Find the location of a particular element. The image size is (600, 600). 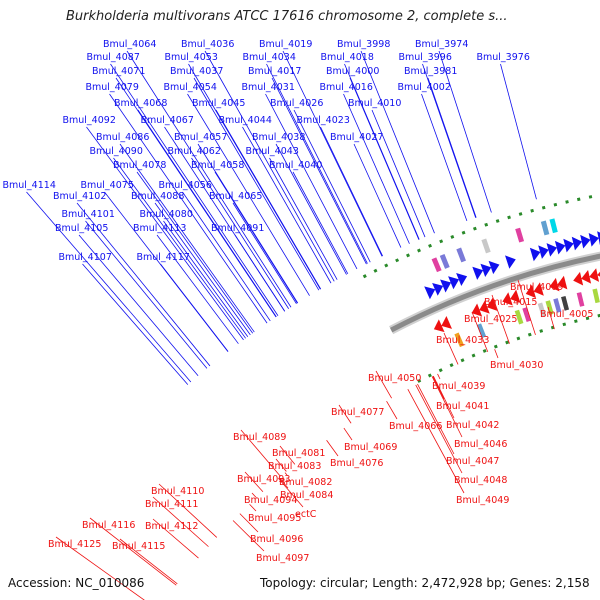

forward-gene-label: Bmul_4064 is located at coordinates (129, 44).